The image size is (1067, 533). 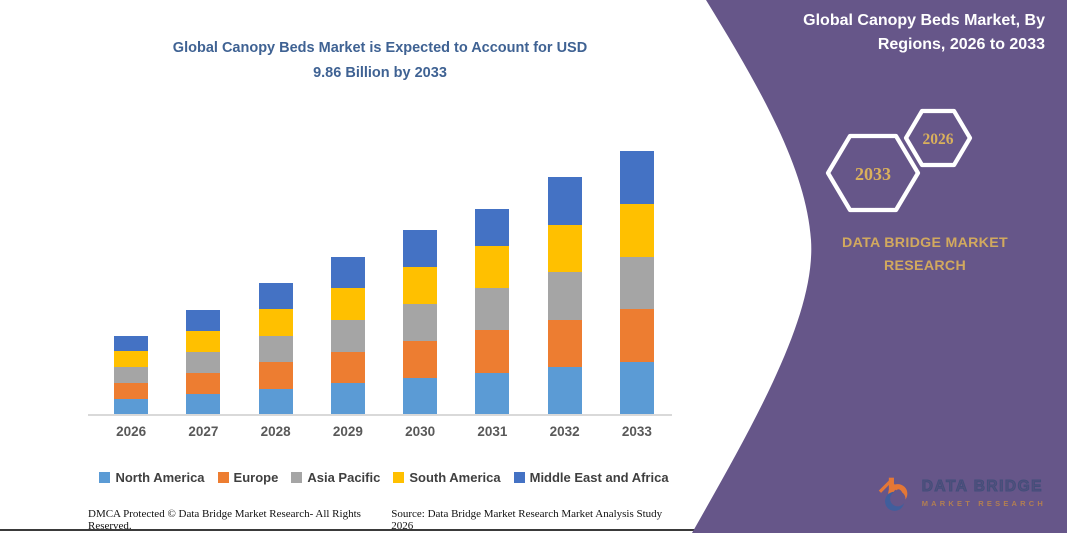 I want to click on bar-segment-north-america-2030, so click(x=420, y=396).